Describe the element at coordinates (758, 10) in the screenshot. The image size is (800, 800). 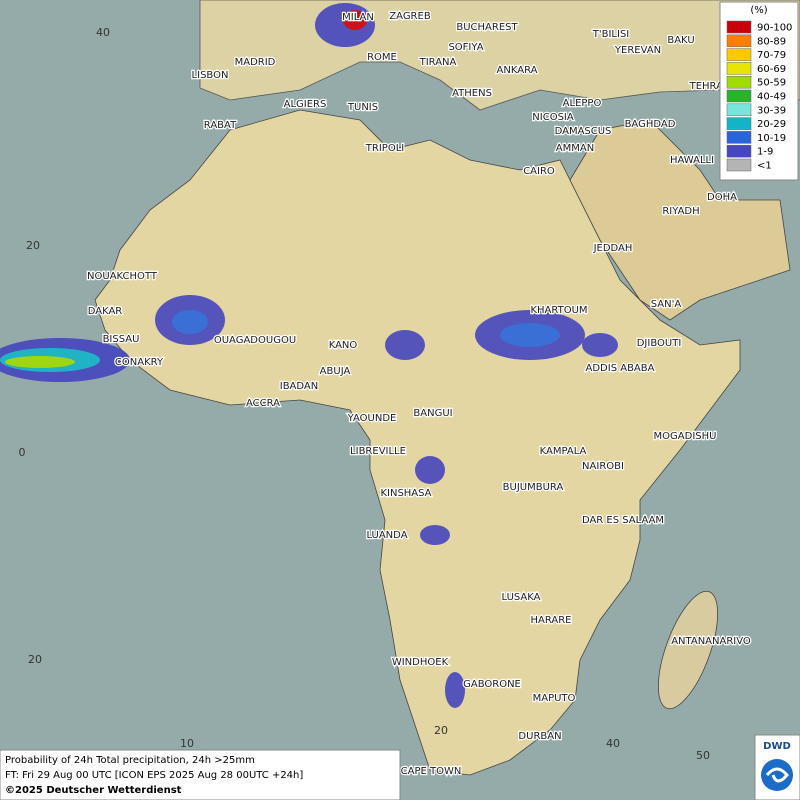
I see `legend-unit: (%)` at that location.